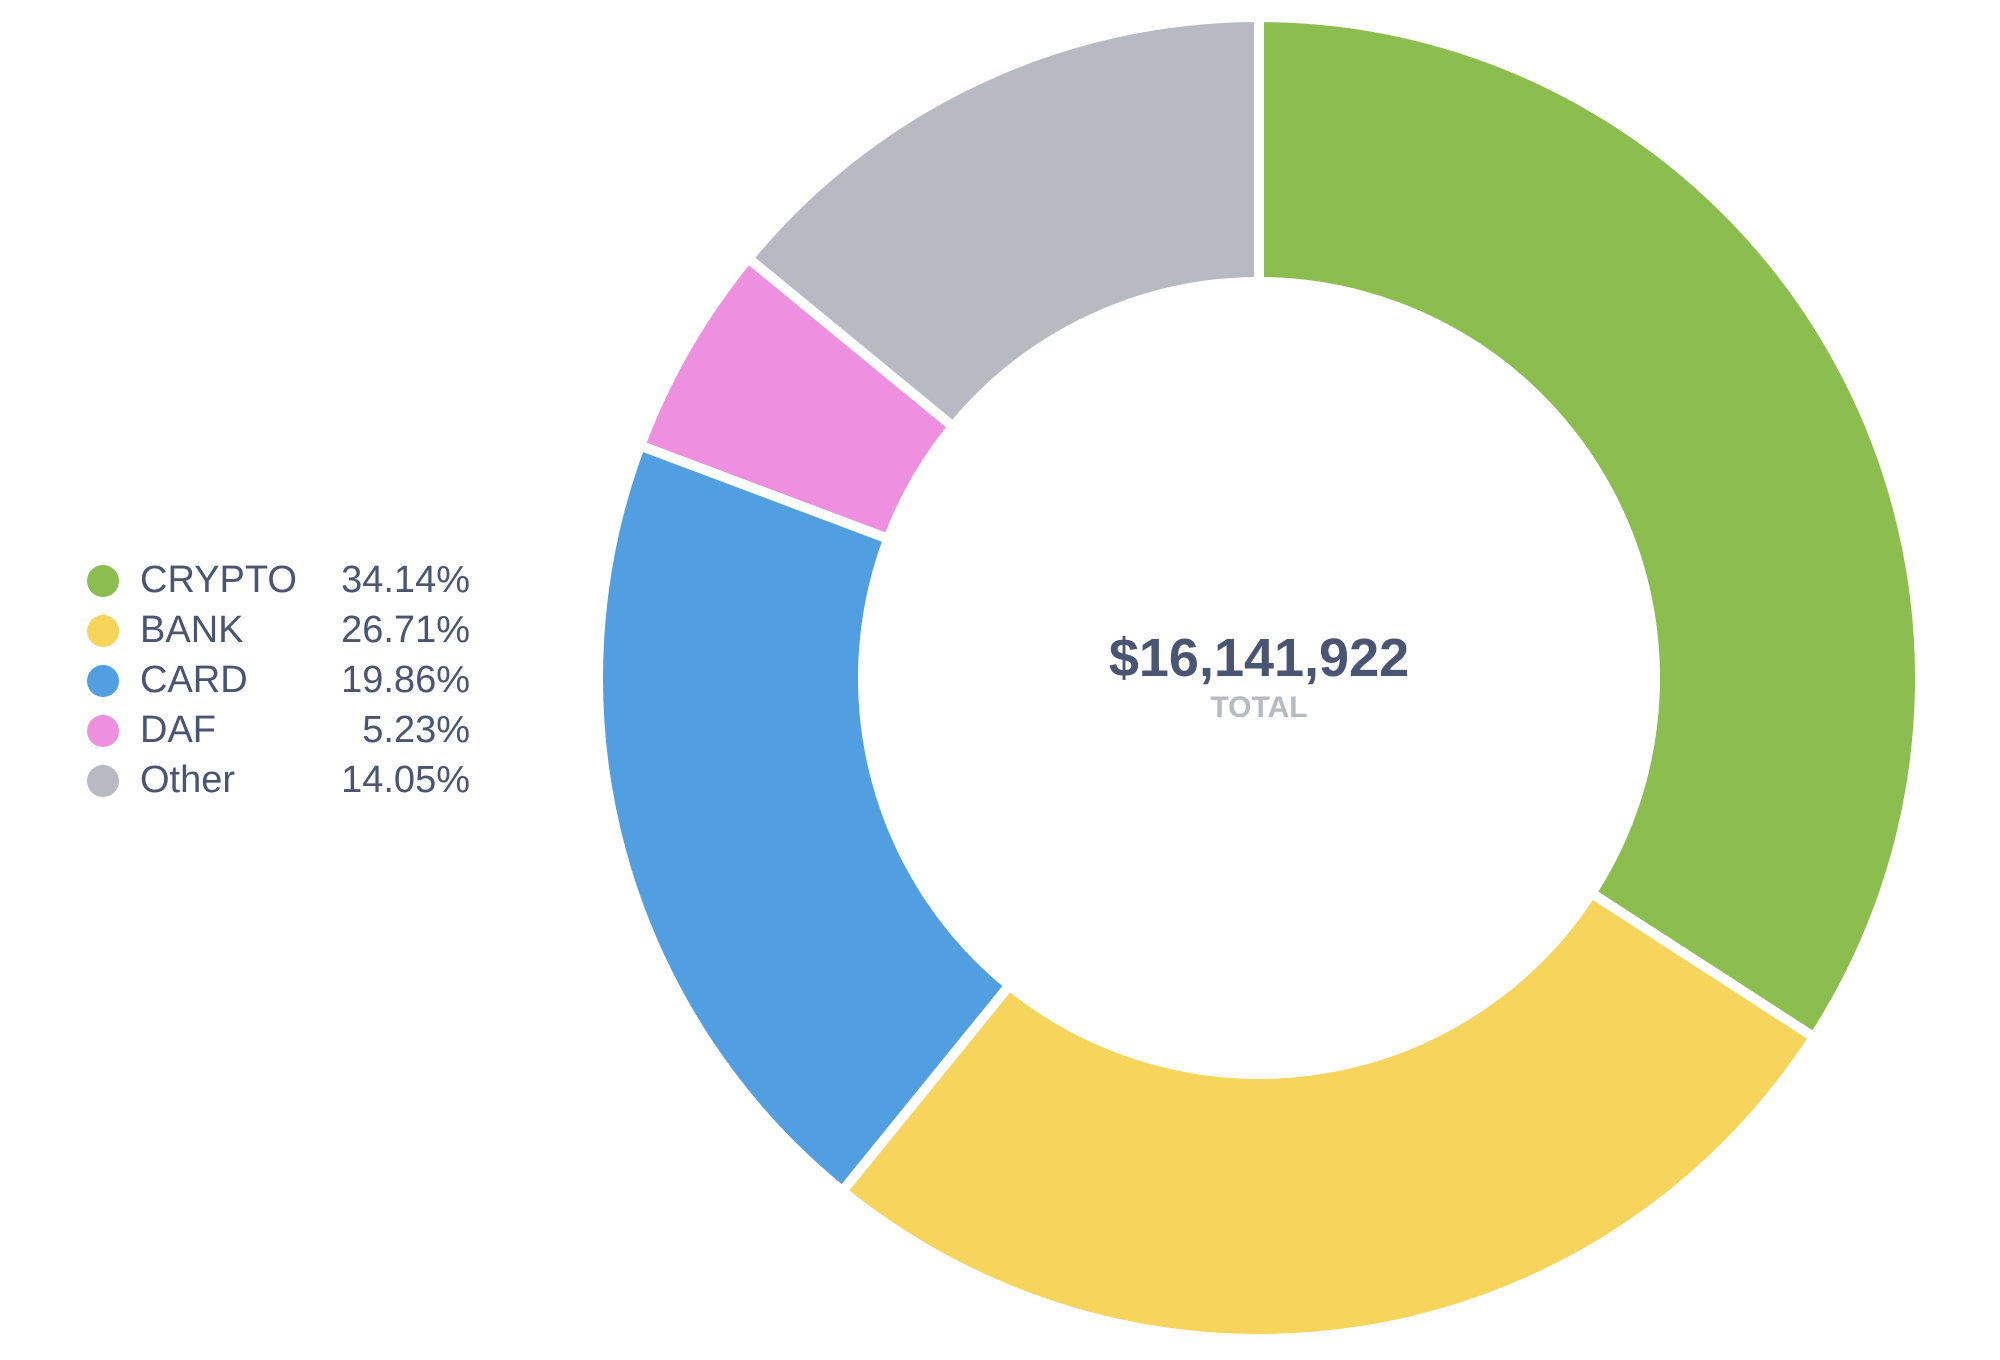 Image resolution: width=2000 pixels, height=1360 pixels. Describe the element at coordinates (405, 780) in the screenshot. I see `legend-value: 14.05%` at that location.